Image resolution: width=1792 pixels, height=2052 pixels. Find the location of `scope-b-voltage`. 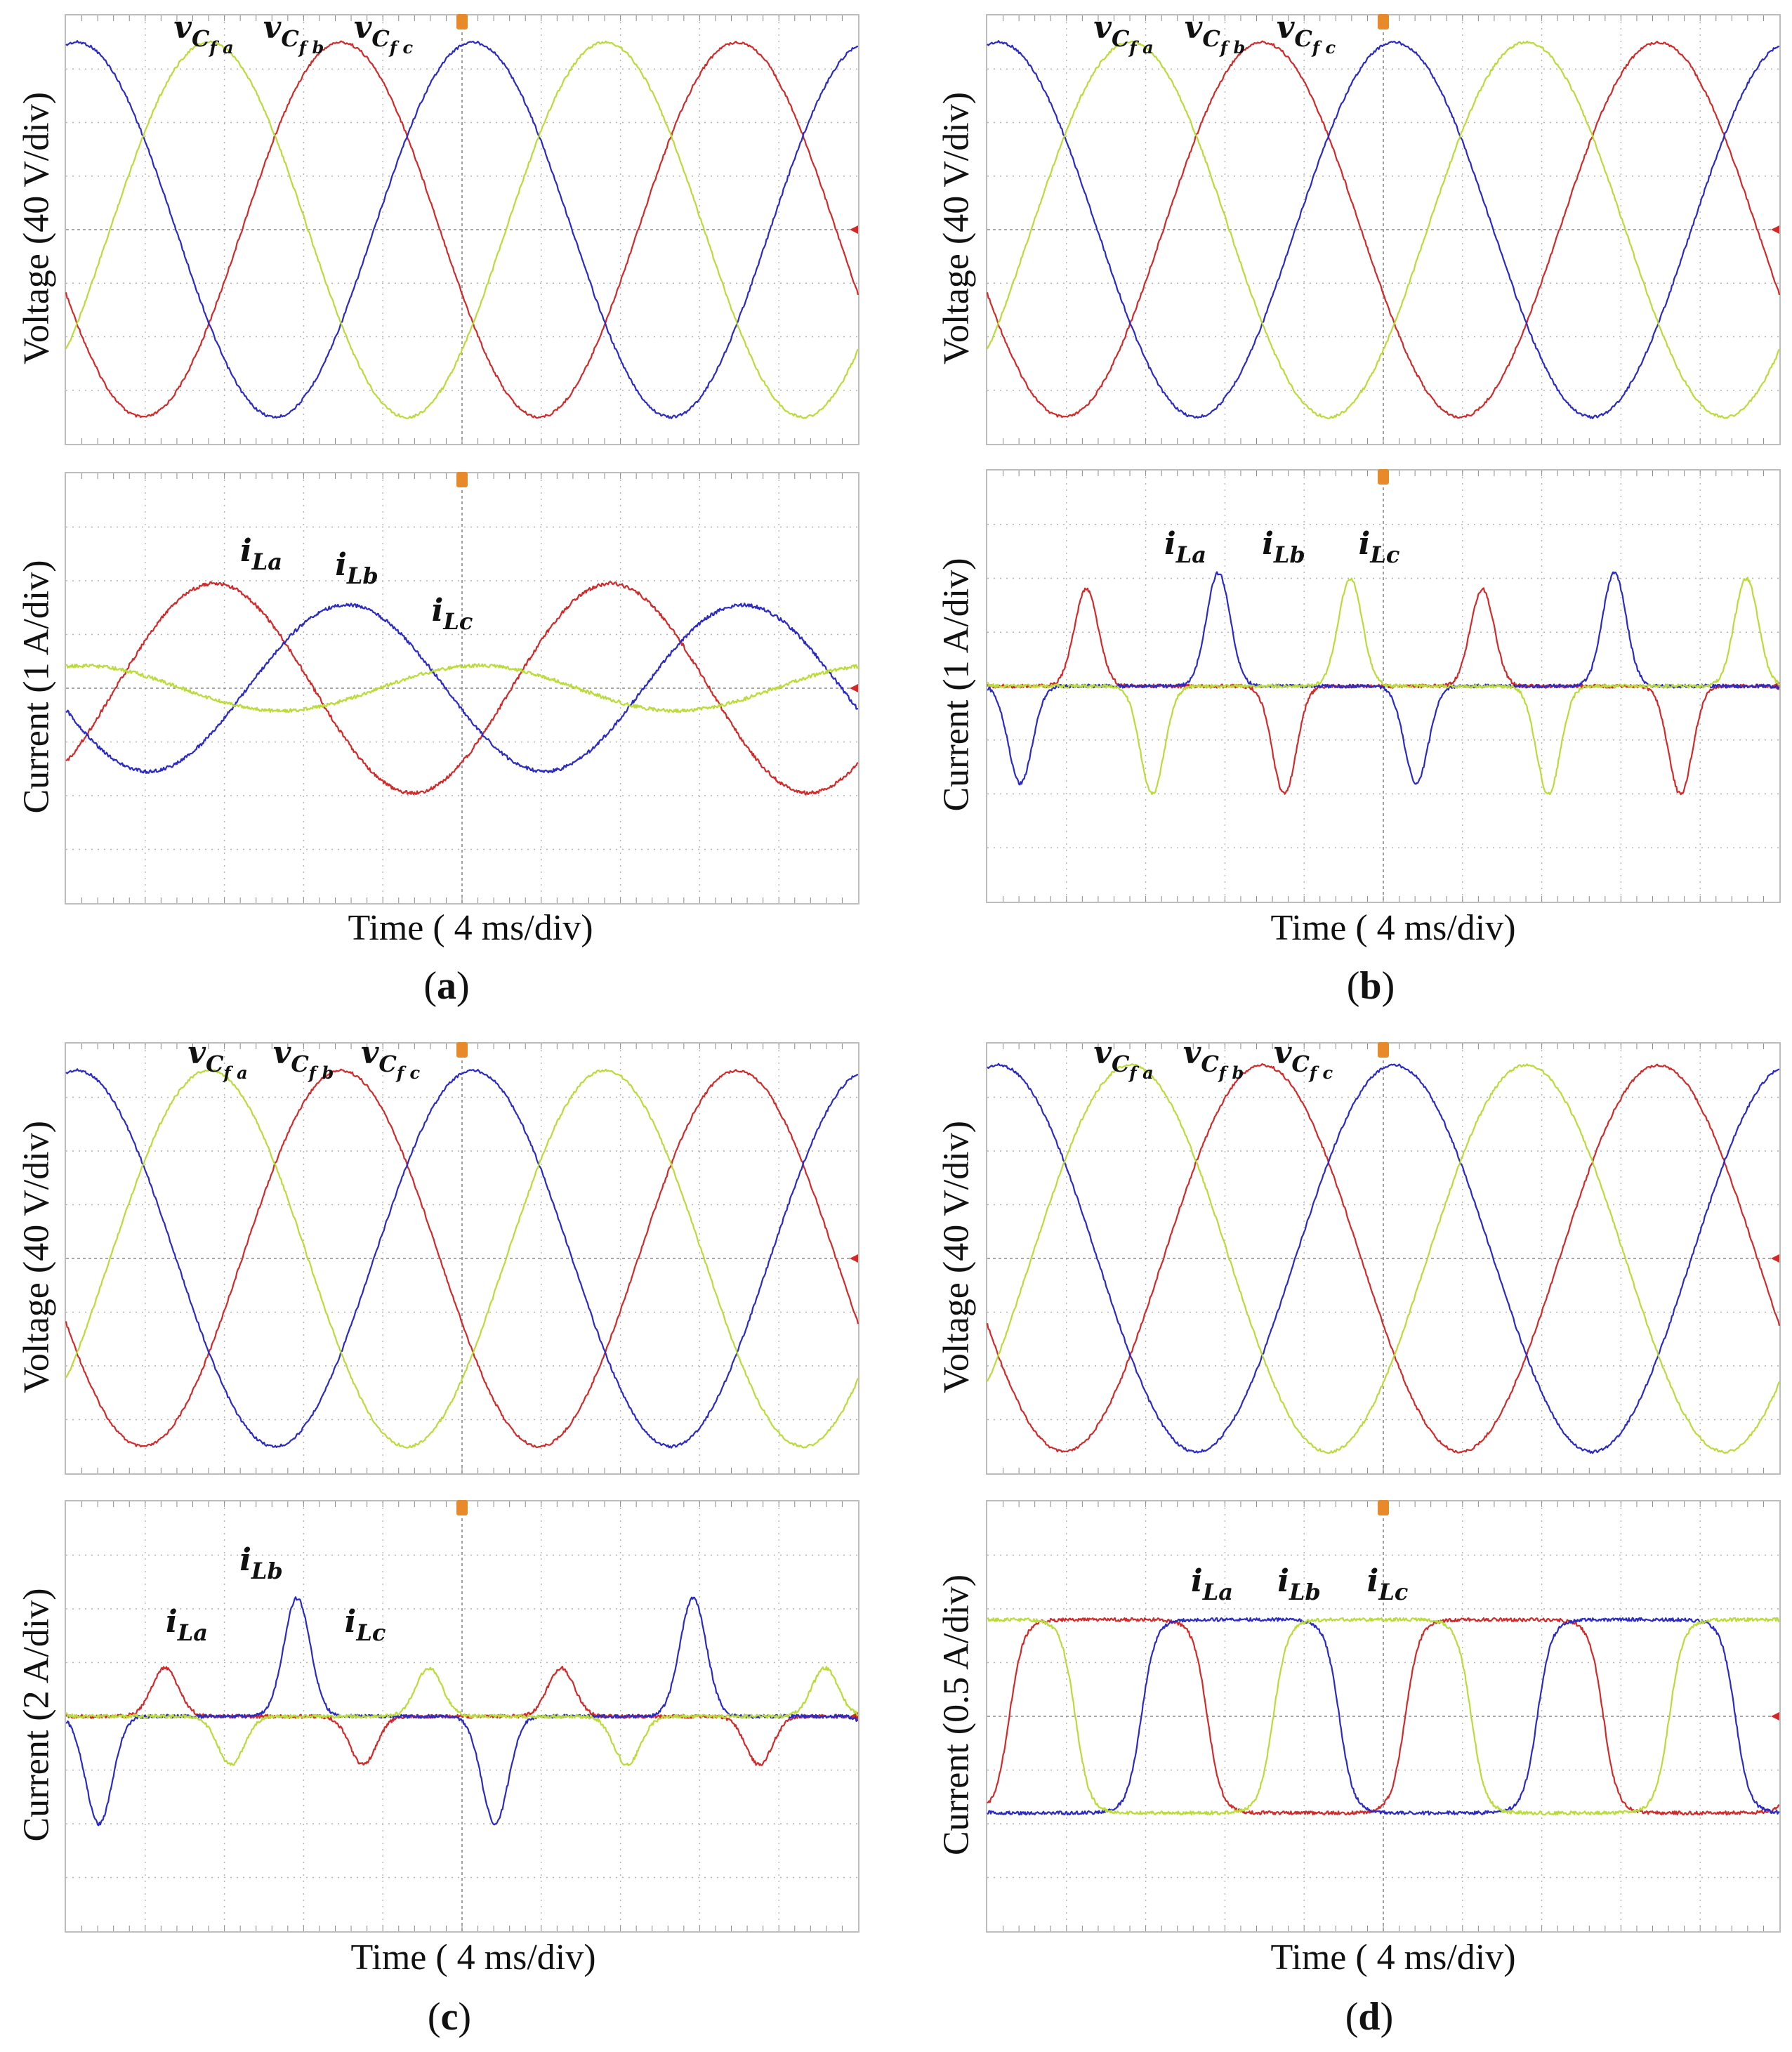

scope-b-voltage is located at coordinates (1383, 229).